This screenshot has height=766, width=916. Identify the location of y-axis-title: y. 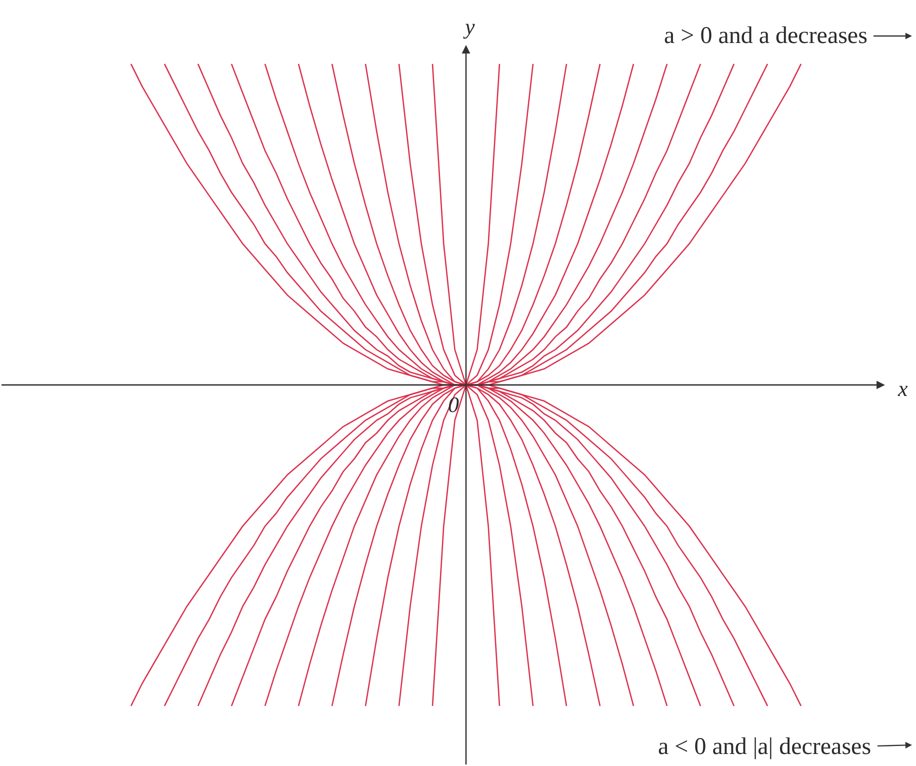
(469, 26).